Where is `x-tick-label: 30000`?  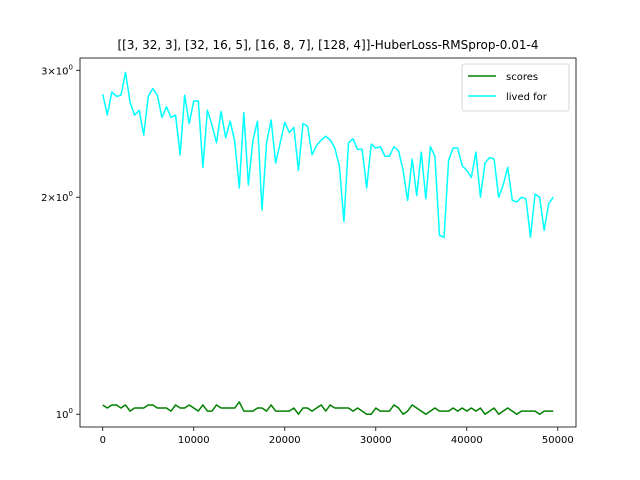
x-tick-label: 30000 is located at coordinates (376, 440).